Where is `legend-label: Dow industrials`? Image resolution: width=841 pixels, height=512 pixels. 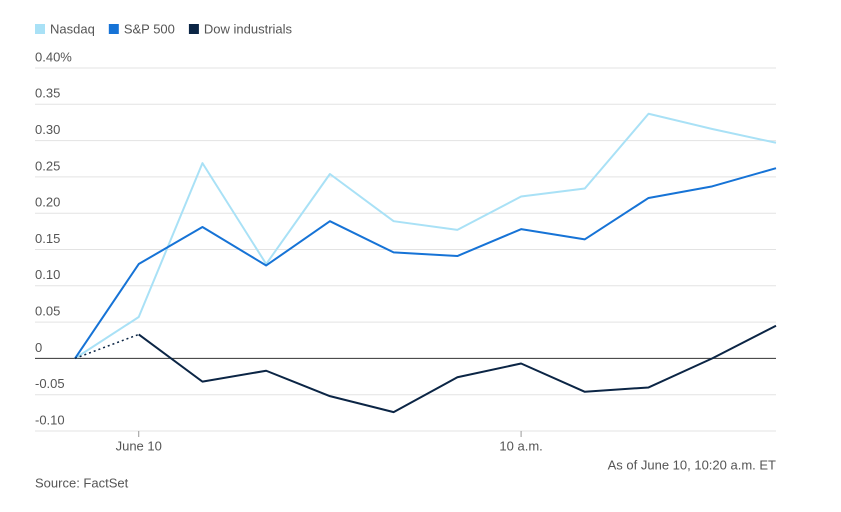
legend-label: Dow industrials is located at coordinates (248, 28).